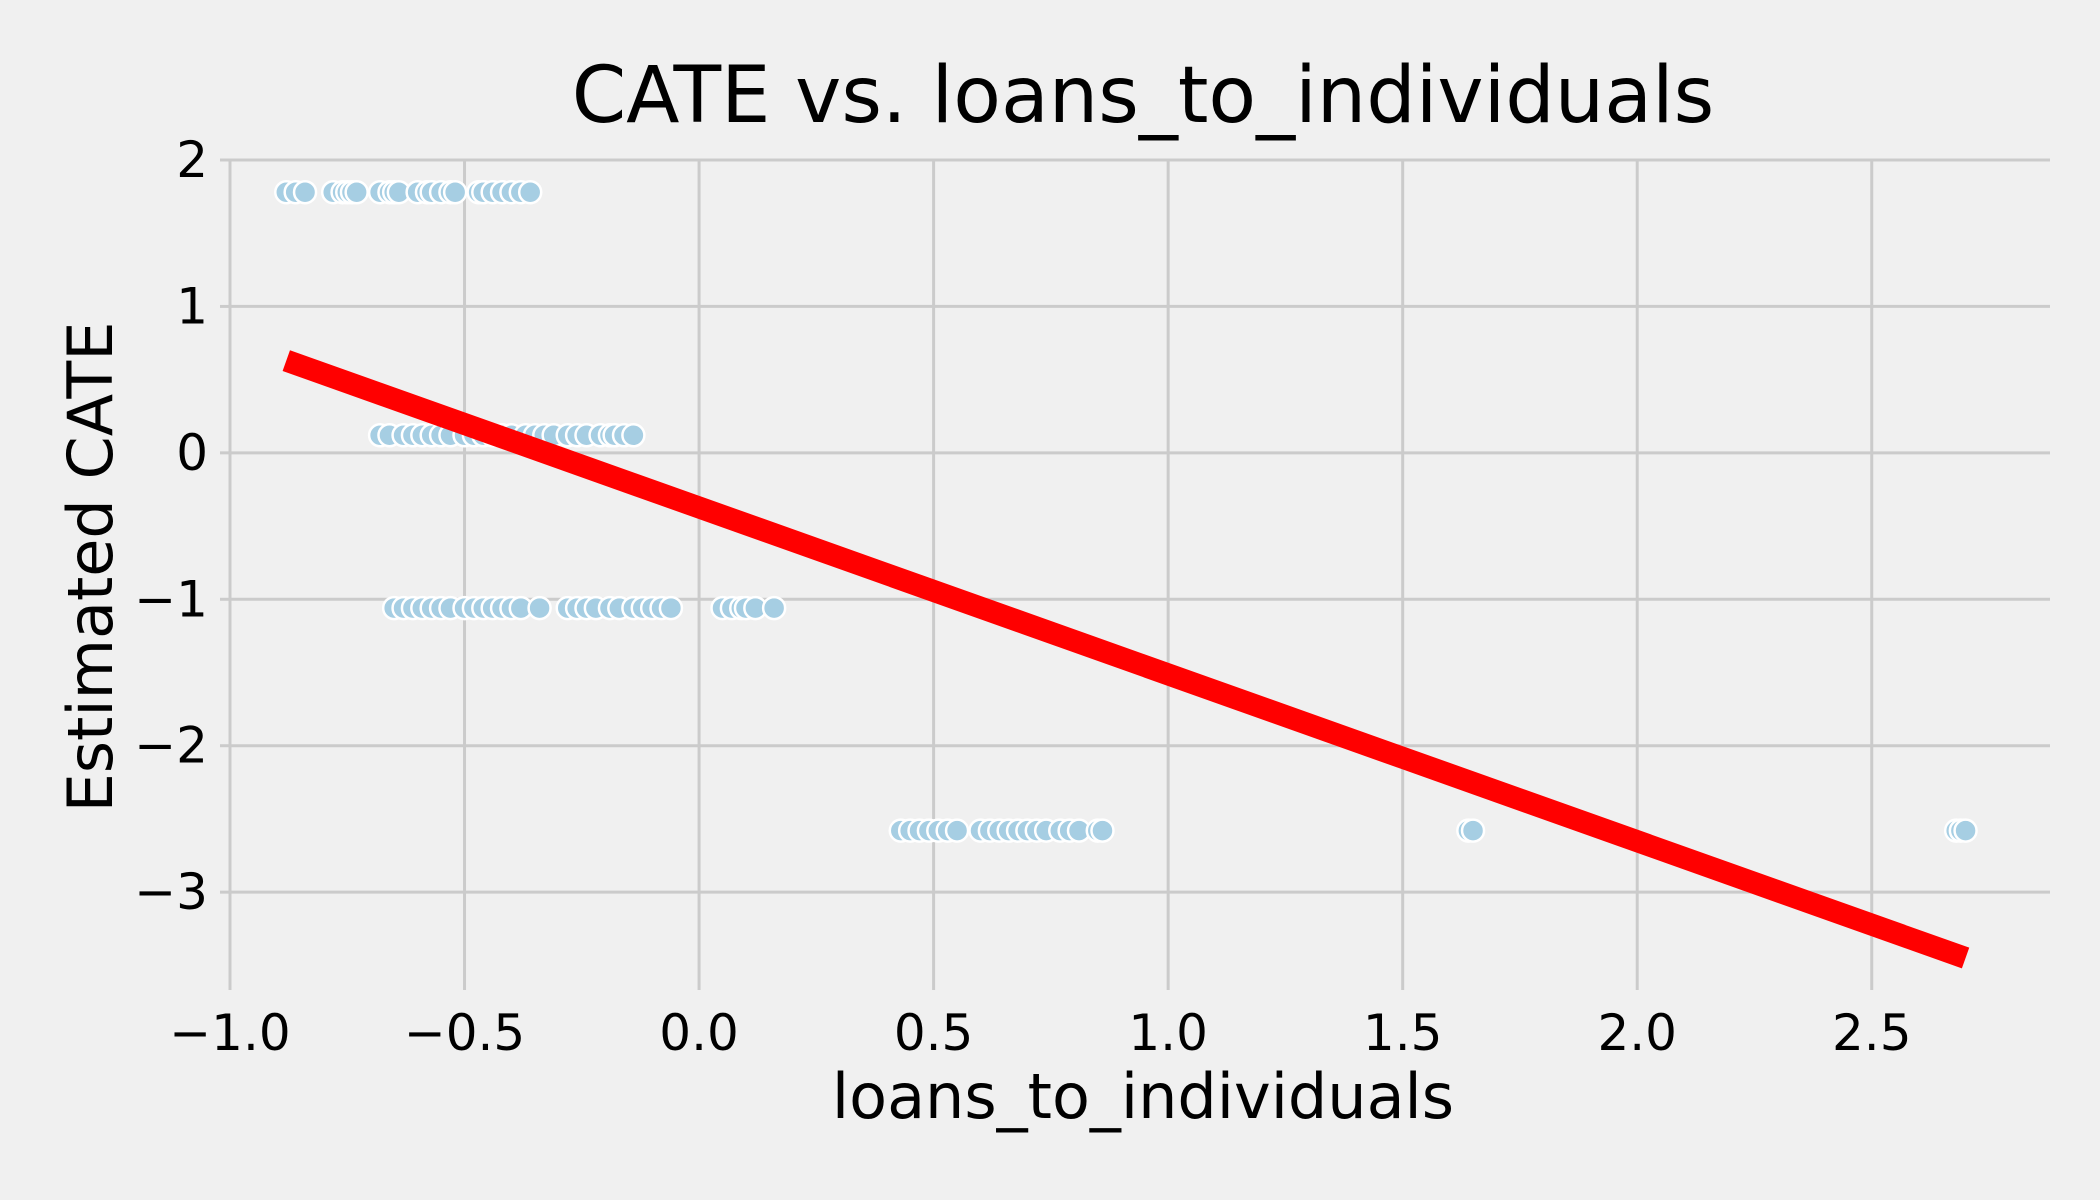 Image resolution: width=2100 pixels, height=1200 pixels. I want to click on x-tick-label: 0.0, so click(699, 1033).